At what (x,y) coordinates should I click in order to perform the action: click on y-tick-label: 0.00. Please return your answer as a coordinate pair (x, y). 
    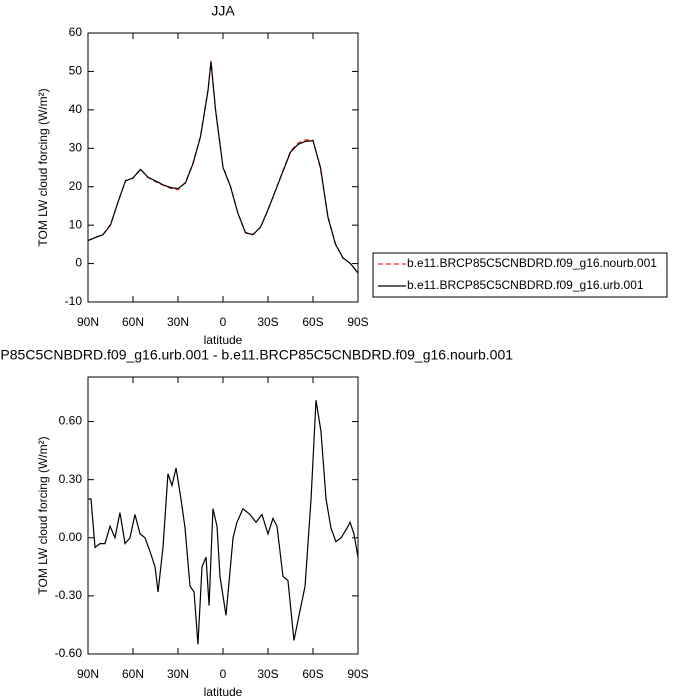
    Looking at the image, I should click on (71, 537).